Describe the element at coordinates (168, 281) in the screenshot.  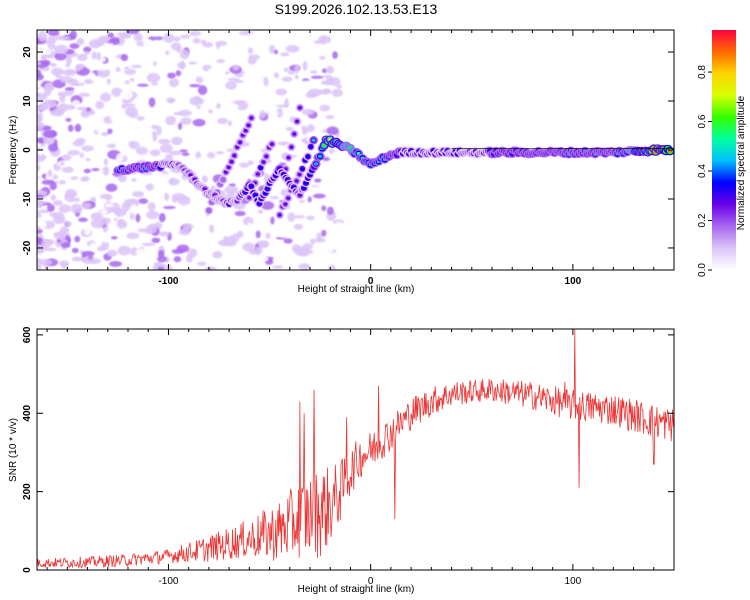
I see `x-tick-label: -100` at that location.